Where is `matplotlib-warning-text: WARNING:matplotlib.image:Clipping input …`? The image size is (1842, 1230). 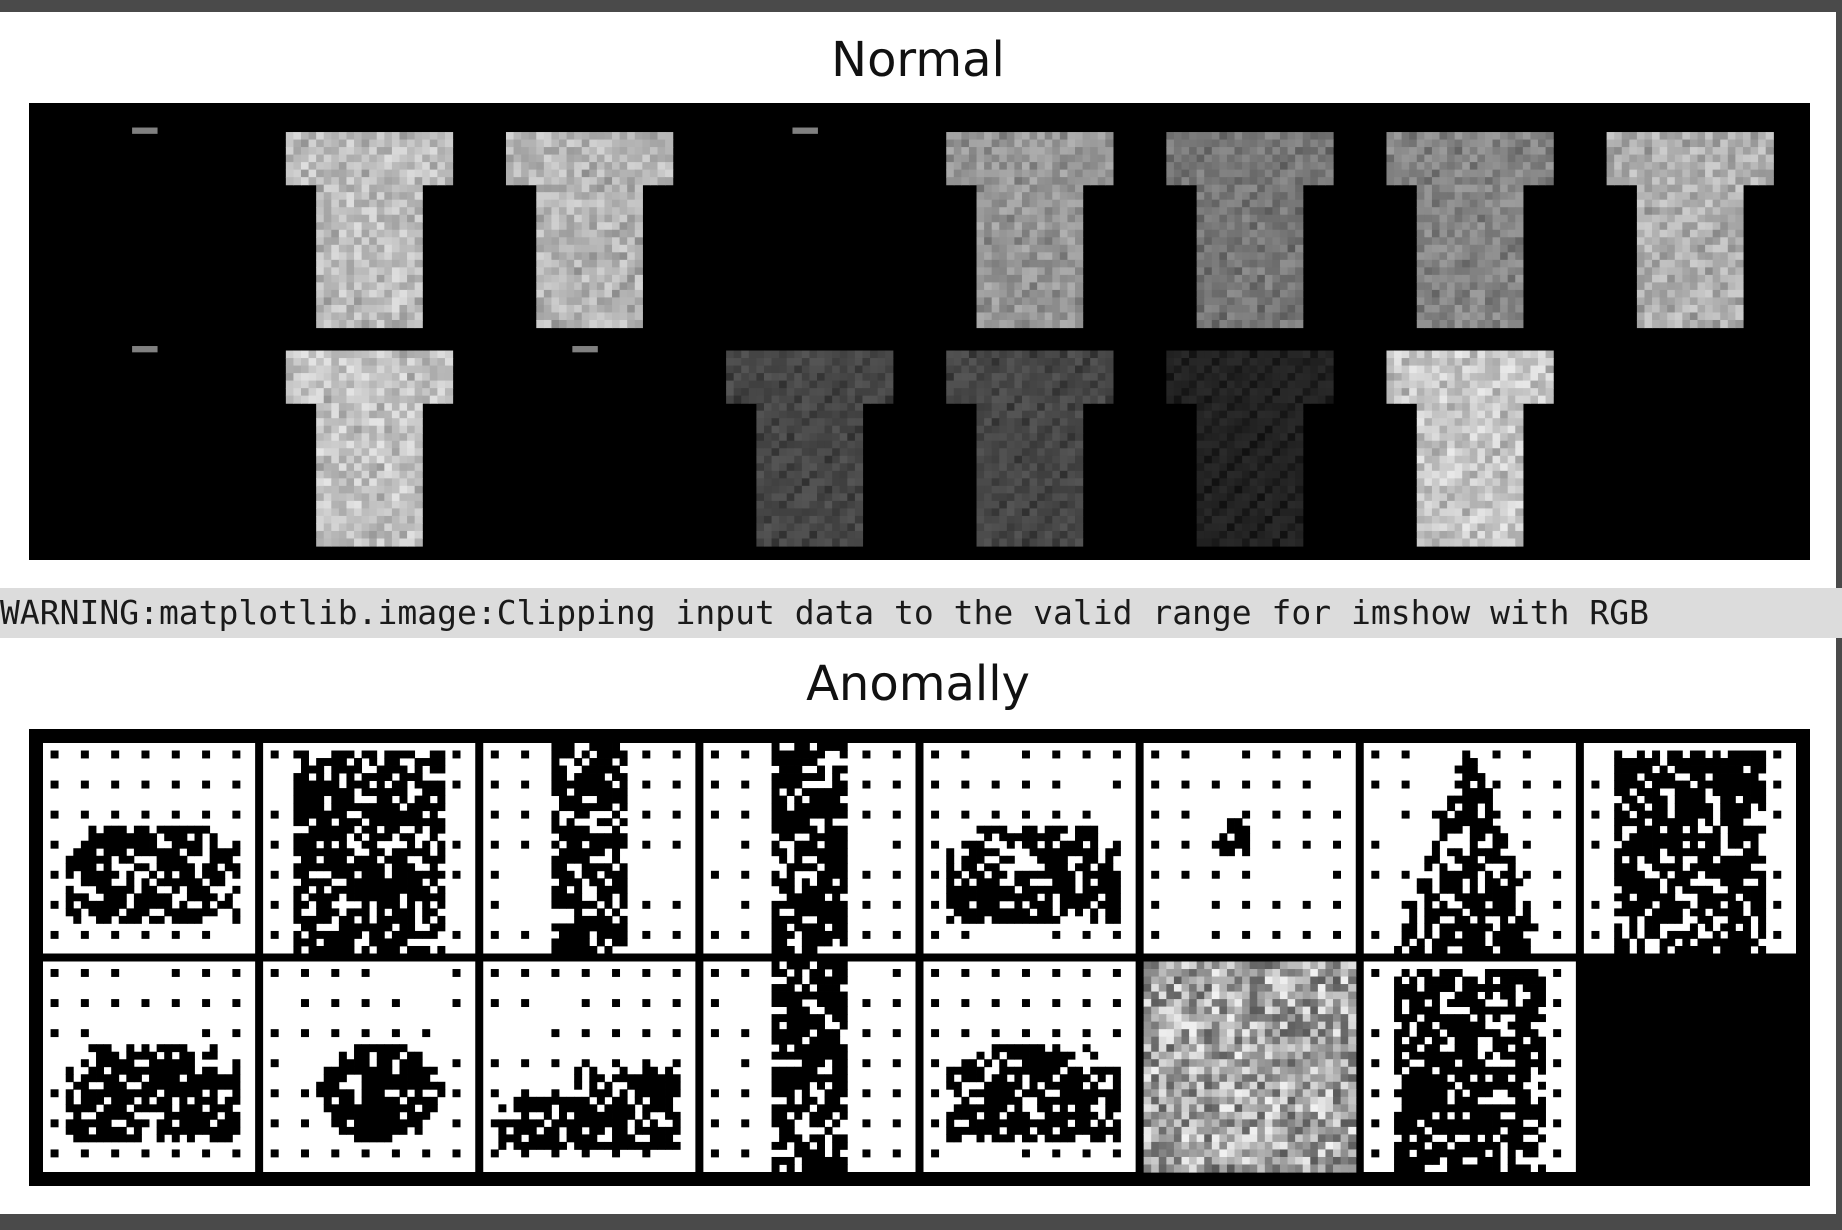
matplotlib-warning-text: WARNING:matplotlib.image:Clipping input … is located at coordinates (921, 613).